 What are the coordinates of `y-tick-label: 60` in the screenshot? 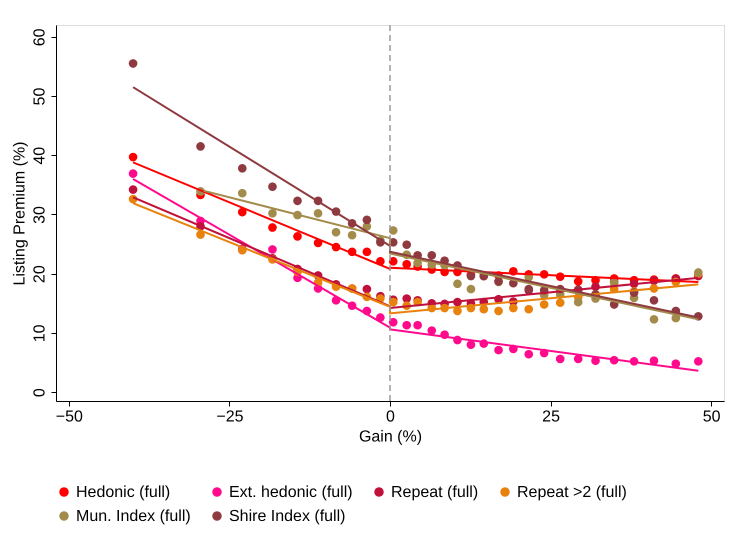 It's located at (40, 37).